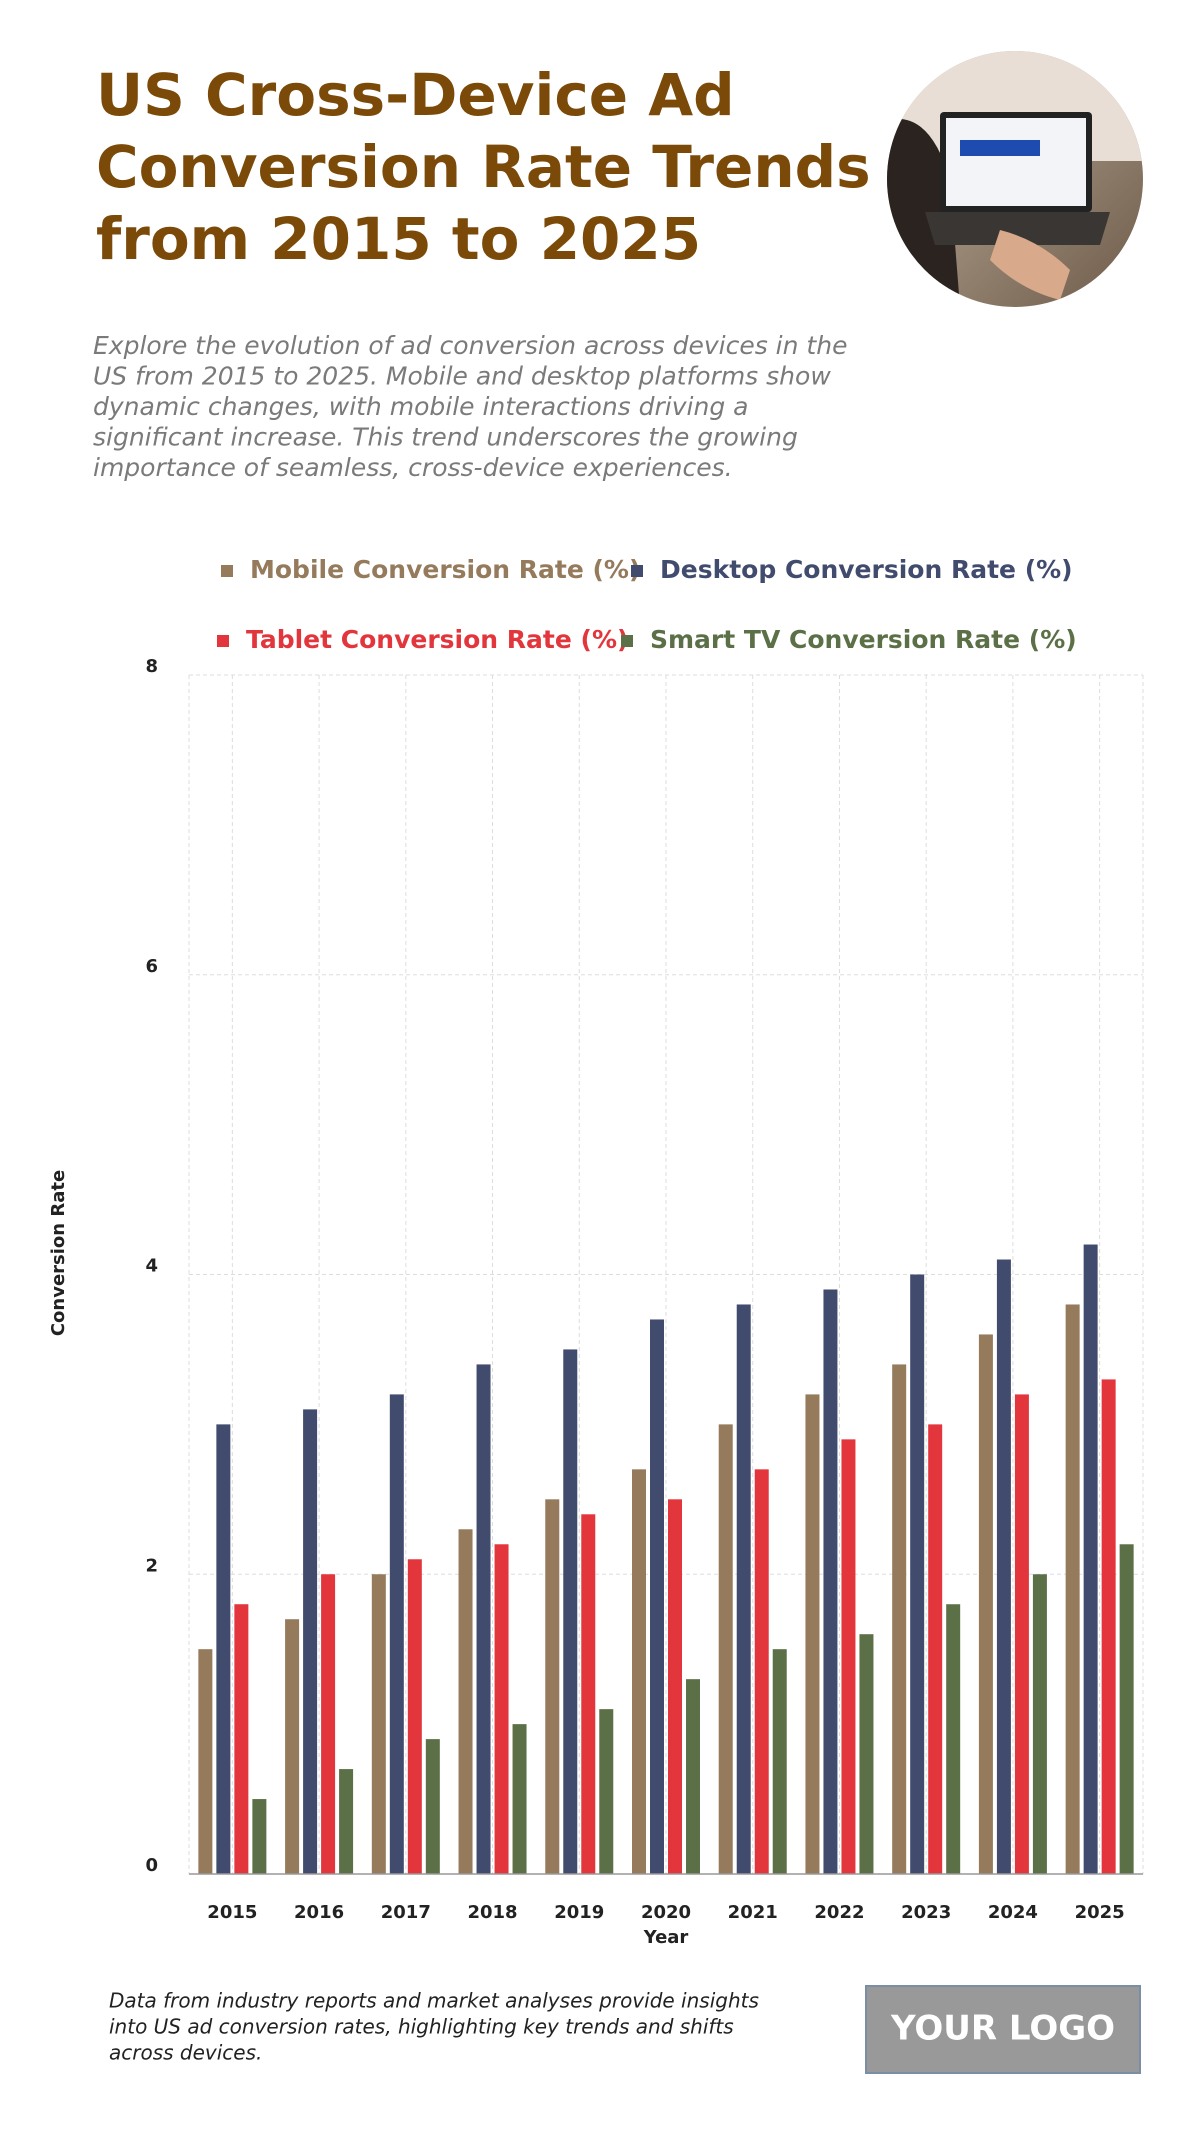 The height and width of the screenshot is (2133, 1200). Describe the element at coordinates (839, 1912) in the screenshot. I see `x-tick-label: 2022` at that location.